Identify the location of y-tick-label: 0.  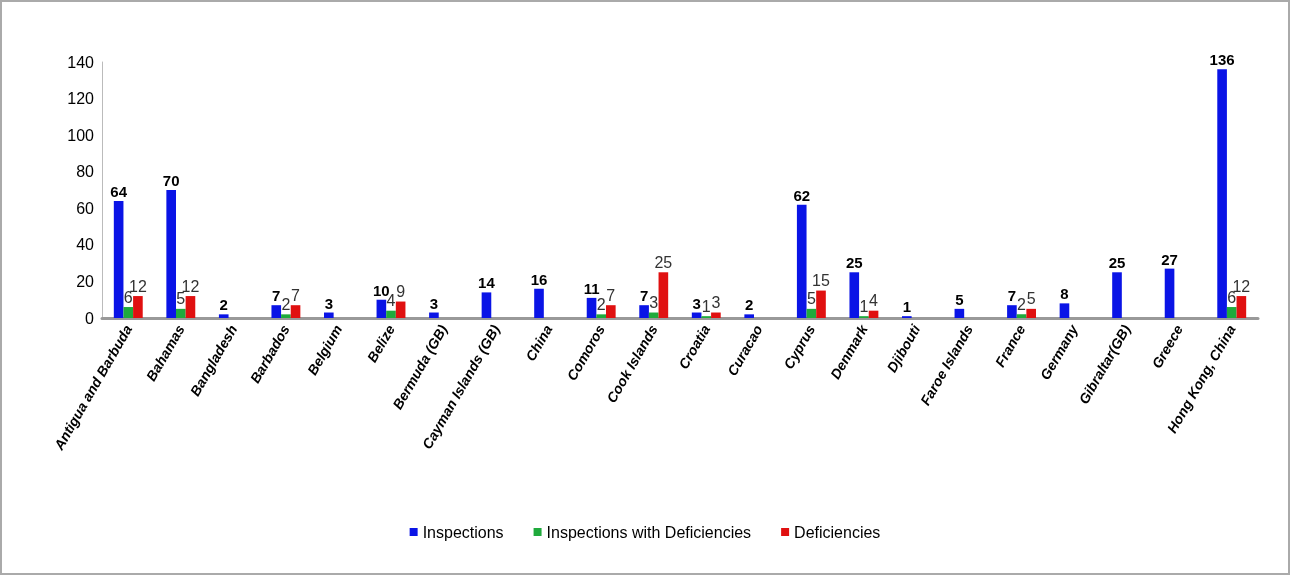
(90, 318).